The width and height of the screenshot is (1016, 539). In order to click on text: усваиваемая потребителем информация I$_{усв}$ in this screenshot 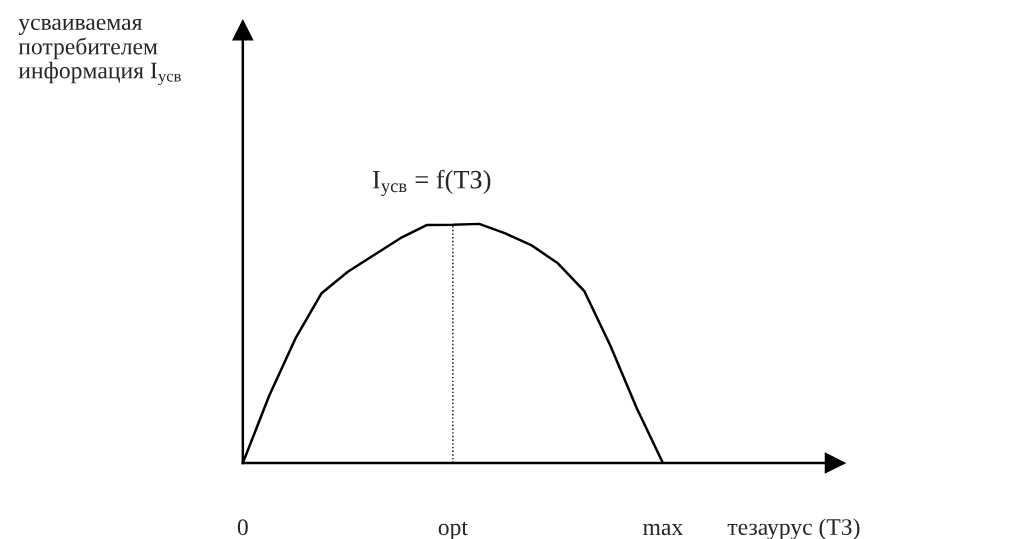, I will do `click(99, 52)`.